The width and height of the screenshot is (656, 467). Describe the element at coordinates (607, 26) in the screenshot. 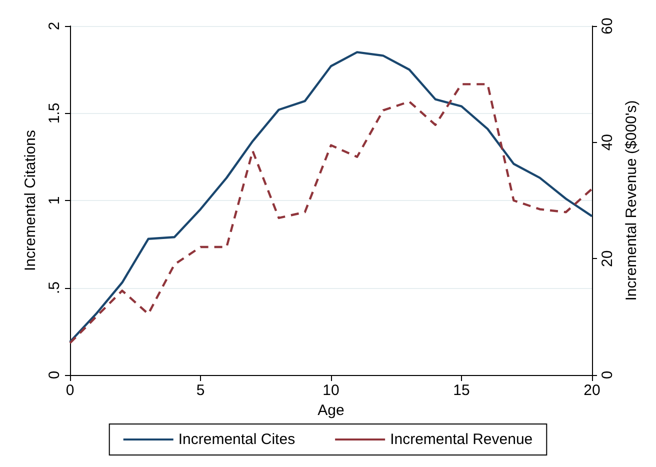

I see `y2-tick-label: 60` at that location.